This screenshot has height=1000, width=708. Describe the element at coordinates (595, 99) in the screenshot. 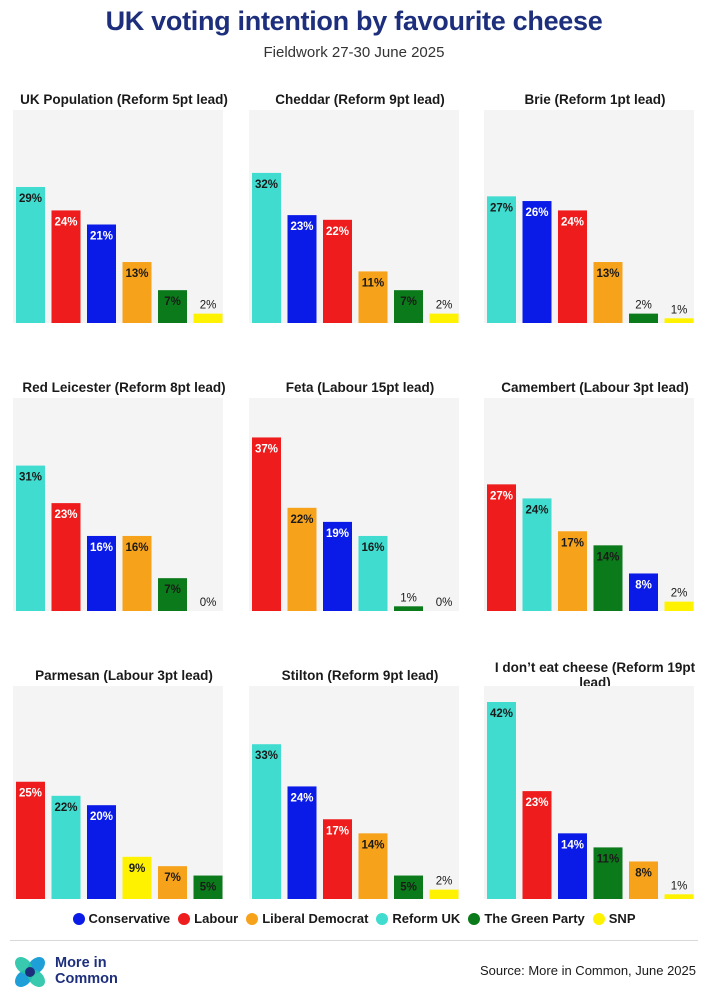

I see `panel-title: Brie (Reform 1pt lead)` at that location.